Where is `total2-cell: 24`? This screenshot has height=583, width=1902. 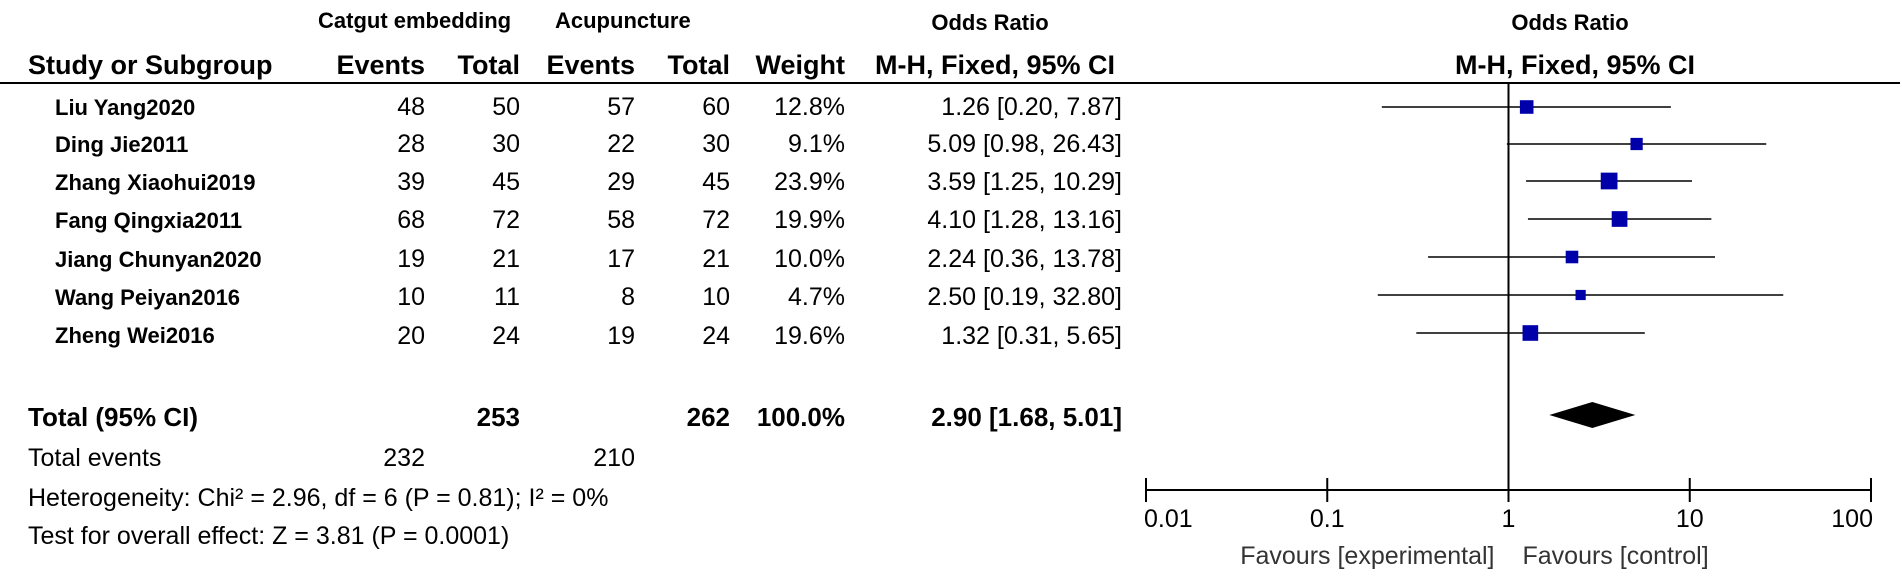
total2-cell: 24 is located at coordinates (716, 336).